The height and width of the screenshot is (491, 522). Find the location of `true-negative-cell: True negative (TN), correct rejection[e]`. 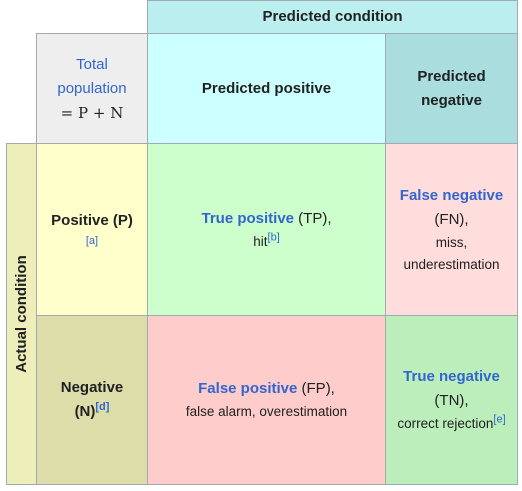

true-negative-cell: True negative (TN), correct rejection[e] is located at coordinates (451, 400).